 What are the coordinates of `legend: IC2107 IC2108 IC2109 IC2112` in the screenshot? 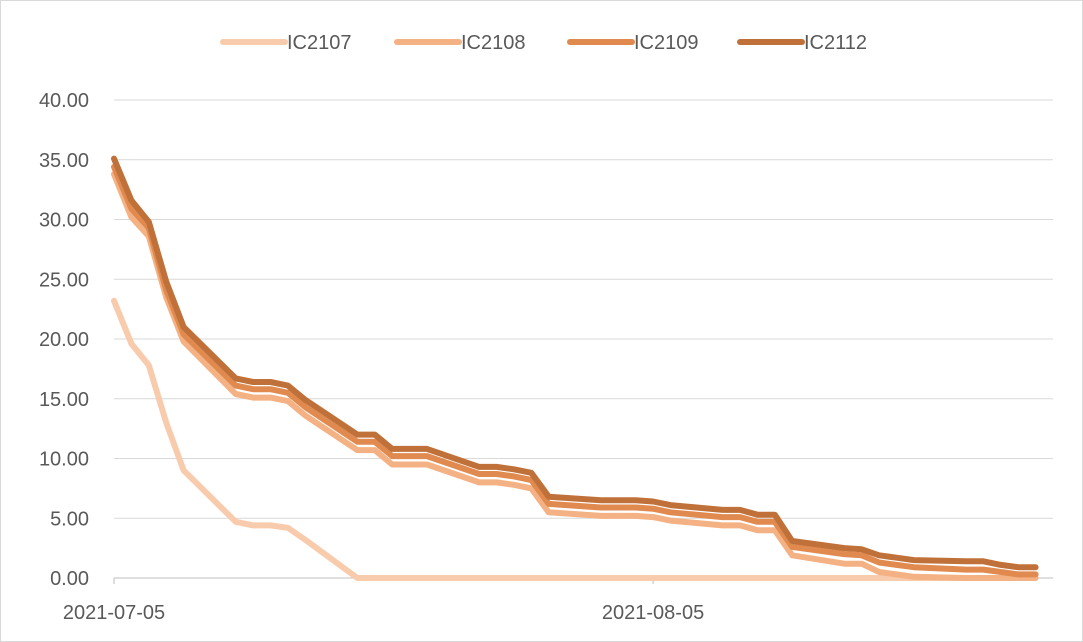 It's located at (543, 43).